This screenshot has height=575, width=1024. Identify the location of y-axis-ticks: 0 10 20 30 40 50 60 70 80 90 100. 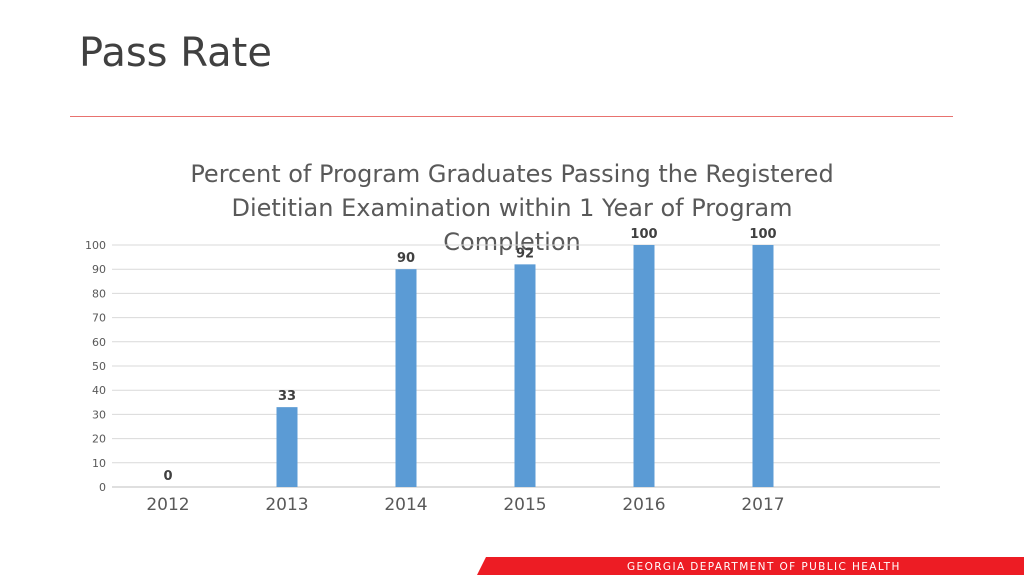
(95, 366).